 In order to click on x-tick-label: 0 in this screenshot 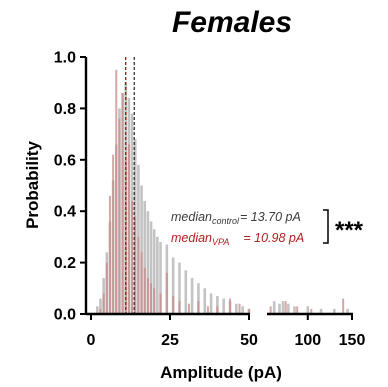, I will do `click(91, 340)`.